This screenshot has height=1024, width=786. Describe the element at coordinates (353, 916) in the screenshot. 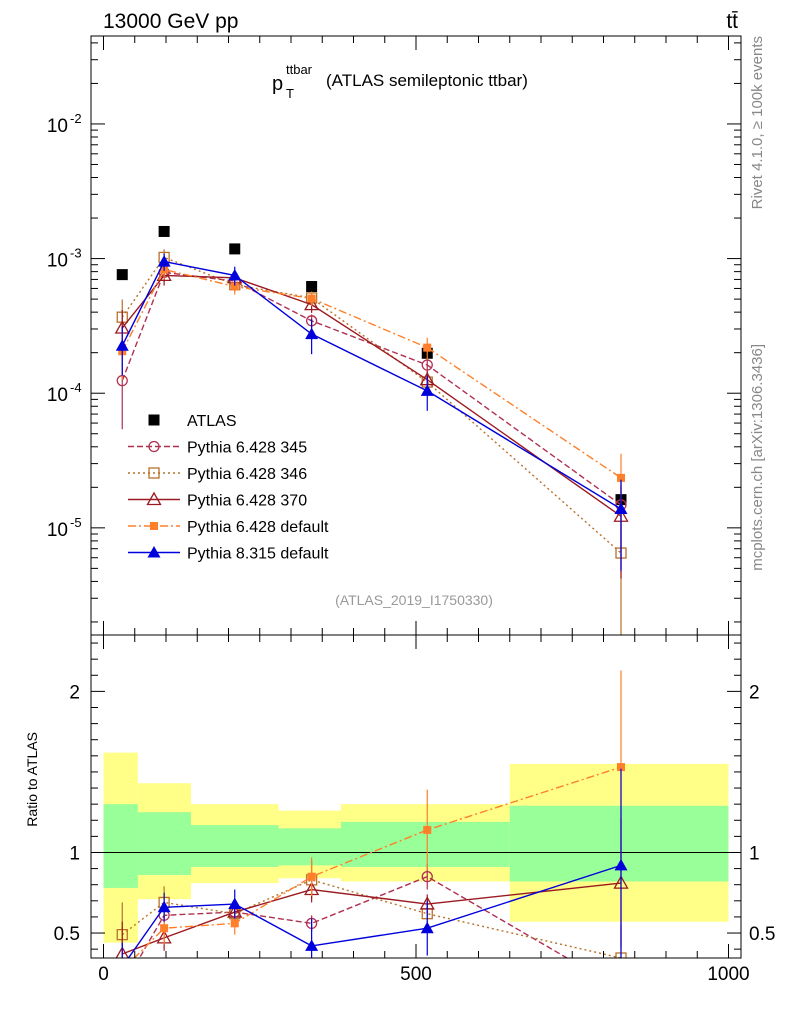

I see `ratio-line-p345` at that location.